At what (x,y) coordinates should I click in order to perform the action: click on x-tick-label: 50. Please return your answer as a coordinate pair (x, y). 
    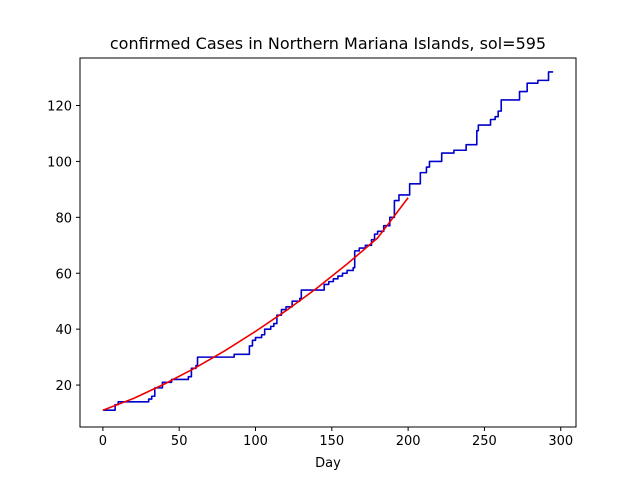
    Looking at the image, I should click on (179, 441).